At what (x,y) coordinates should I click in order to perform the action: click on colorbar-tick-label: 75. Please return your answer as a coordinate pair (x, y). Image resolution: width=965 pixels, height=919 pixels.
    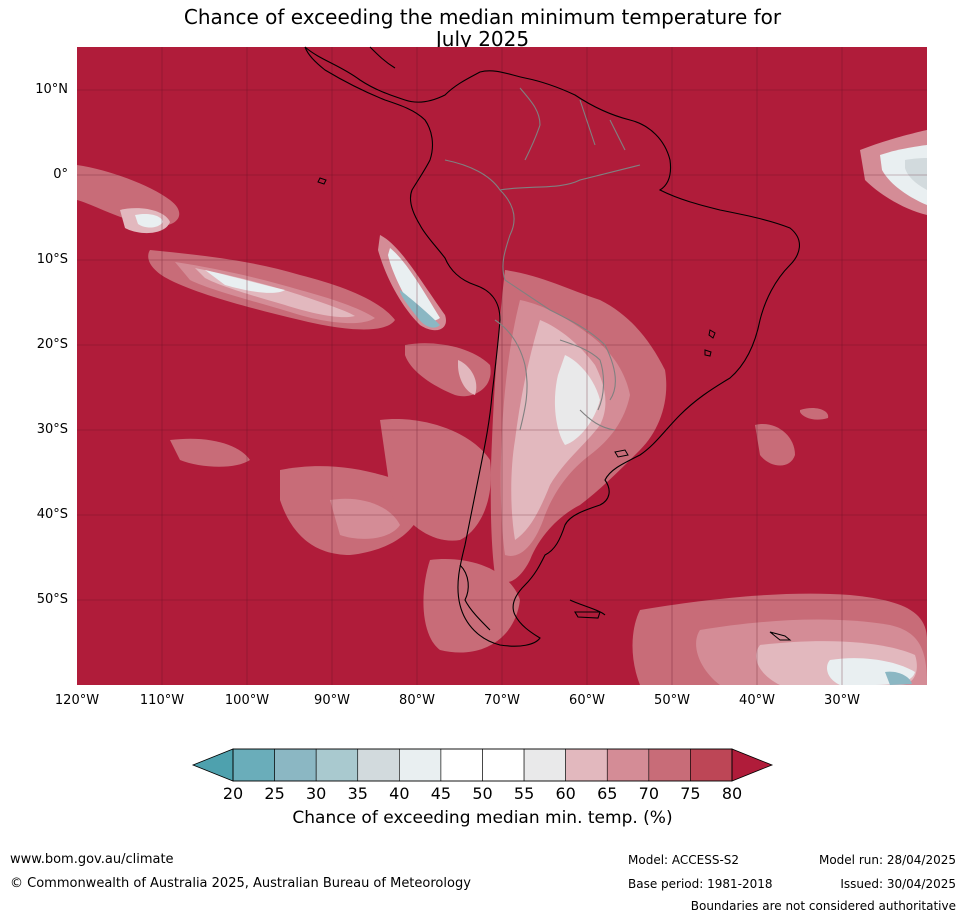
    Looking at the image, I should click on (690, 793).